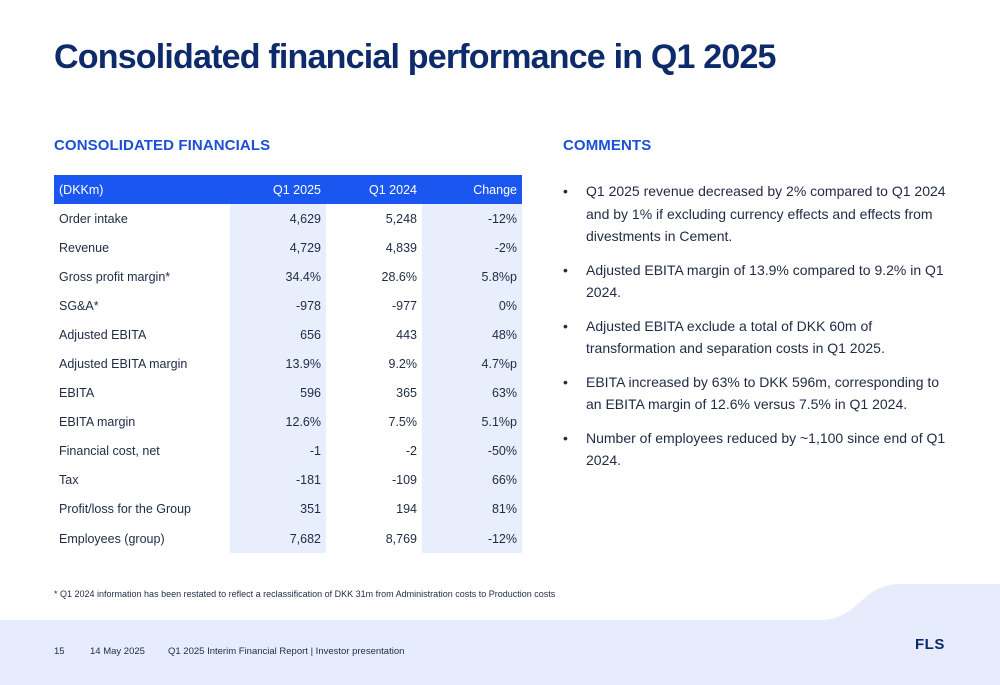 The width and height of the screenshot is (1000, 685). Describe the element at coordinates (162, 145) in the screenshot. I see `financials-heading: CONSOLIDATED FINANCIALS` at that location.